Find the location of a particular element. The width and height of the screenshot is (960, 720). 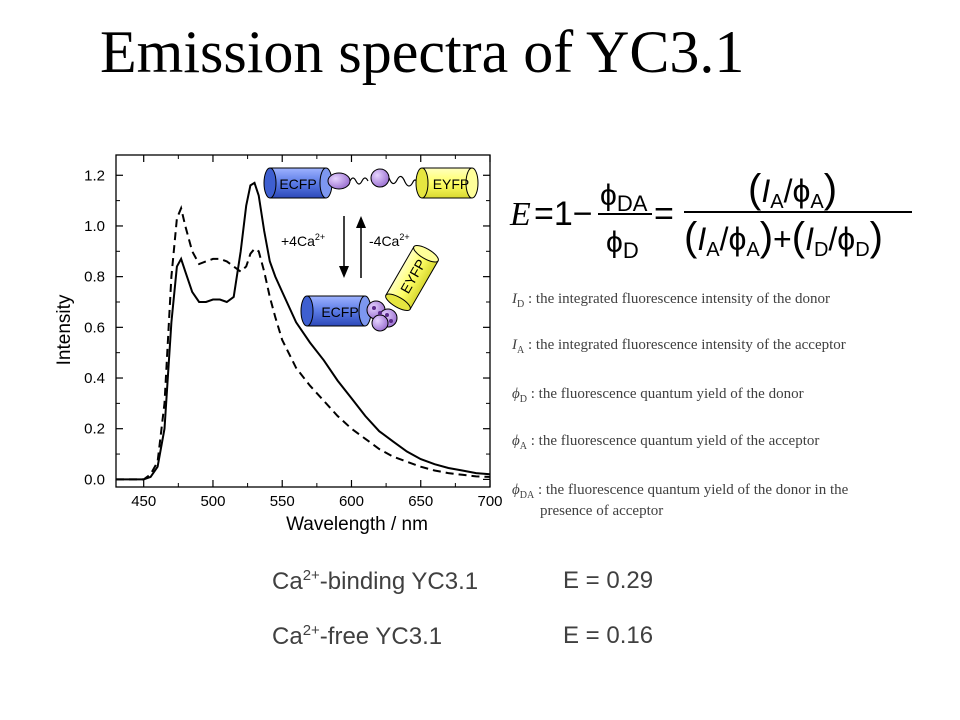

ecfp-barrel-top: ECFP is located at coordinates (298, 183).